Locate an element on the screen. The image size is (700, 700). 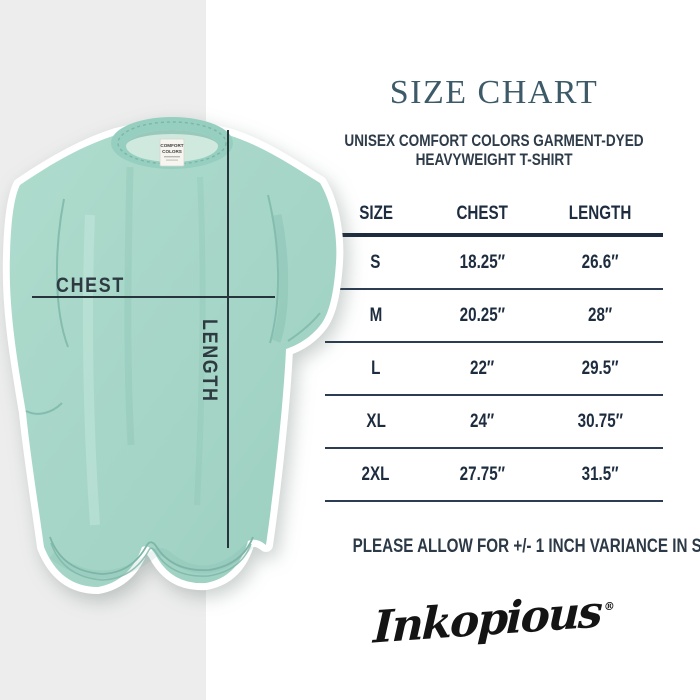
column-header-length: LENGTH is located at coordinates (600, 213).